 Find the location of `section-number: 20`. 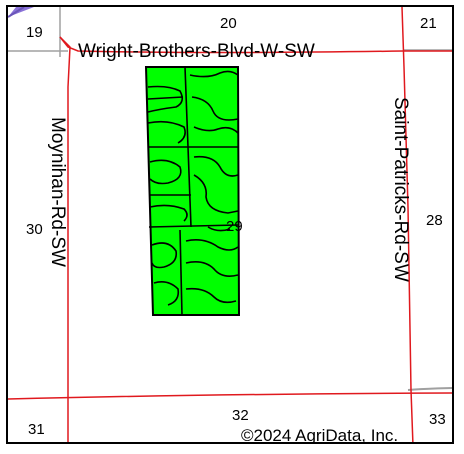

section-number: 20 is located at coordinates (228, 23).